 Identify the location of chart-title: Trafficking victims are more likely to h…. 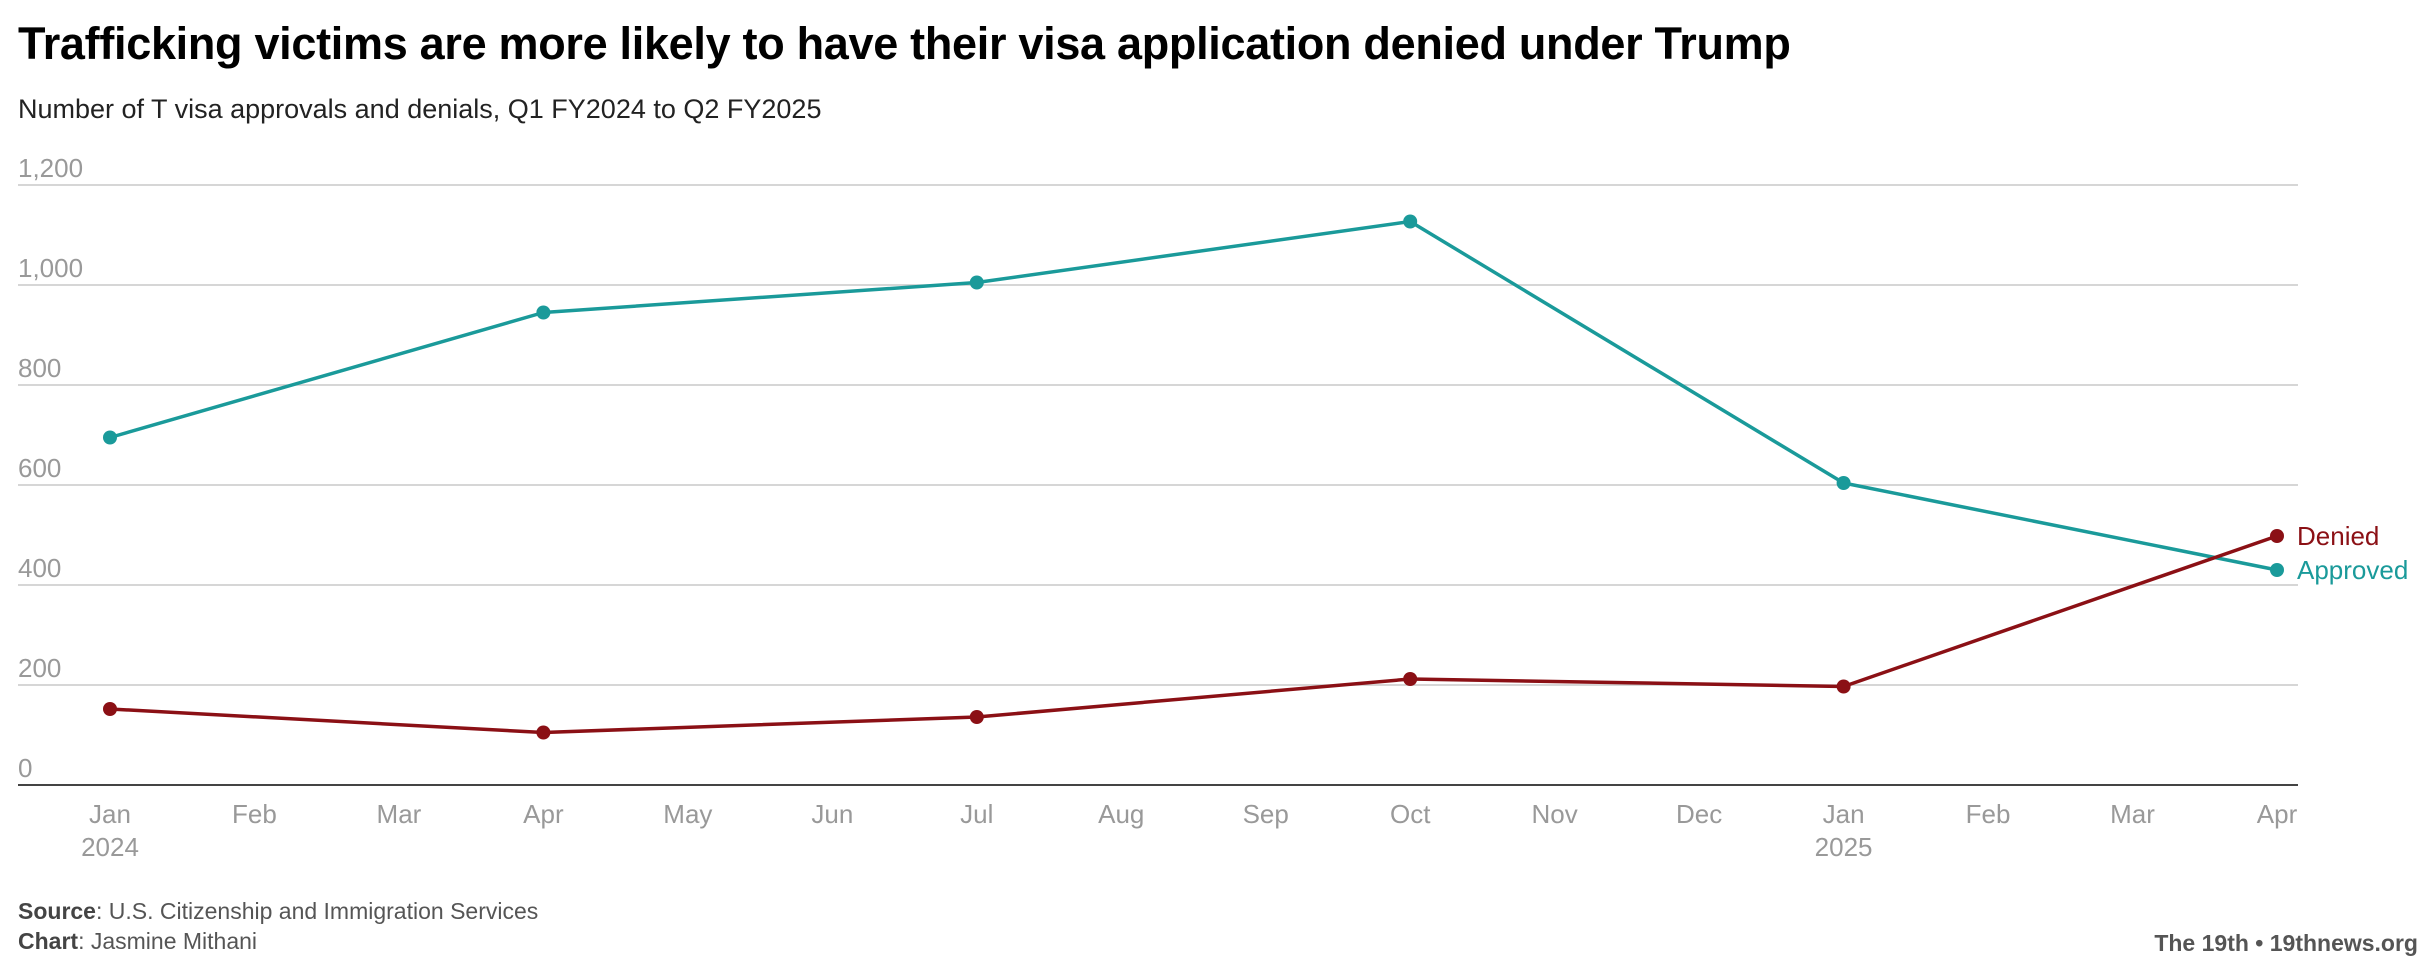
(904, 43).